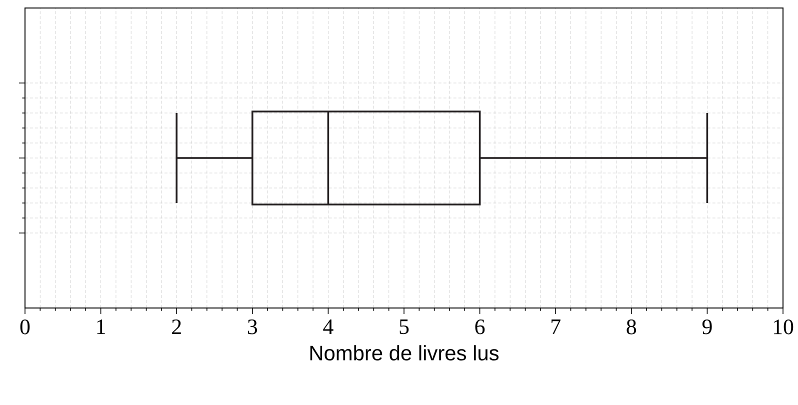  I want to click on x-tick-label: 10, so click(784, 327).